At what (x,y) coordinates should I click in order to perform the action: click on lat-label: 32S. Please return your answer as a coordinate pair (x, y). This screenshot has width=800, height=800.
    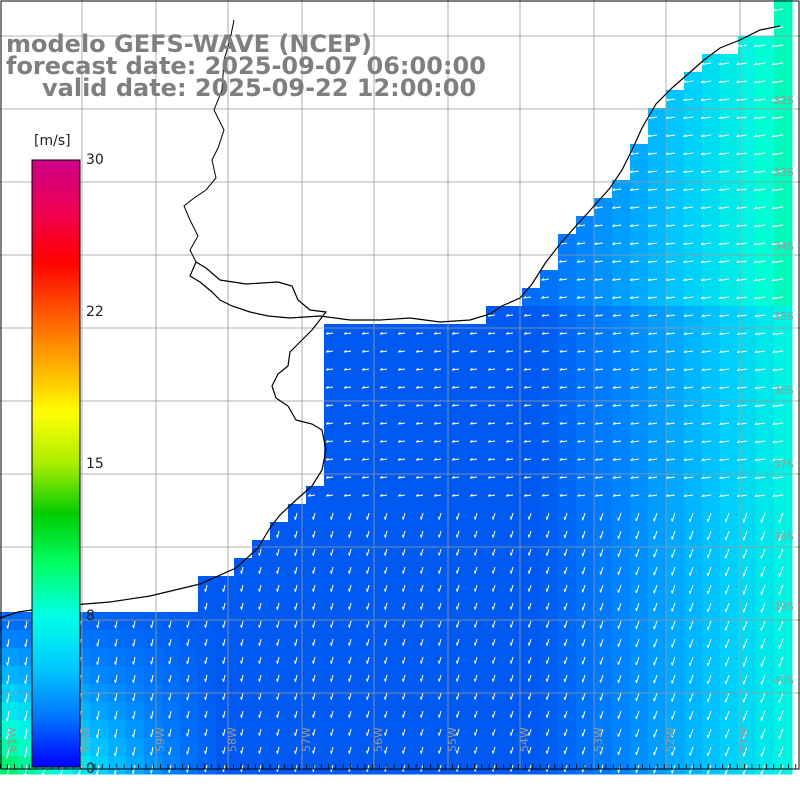
    Looking at the image, I should click on (783, 100).